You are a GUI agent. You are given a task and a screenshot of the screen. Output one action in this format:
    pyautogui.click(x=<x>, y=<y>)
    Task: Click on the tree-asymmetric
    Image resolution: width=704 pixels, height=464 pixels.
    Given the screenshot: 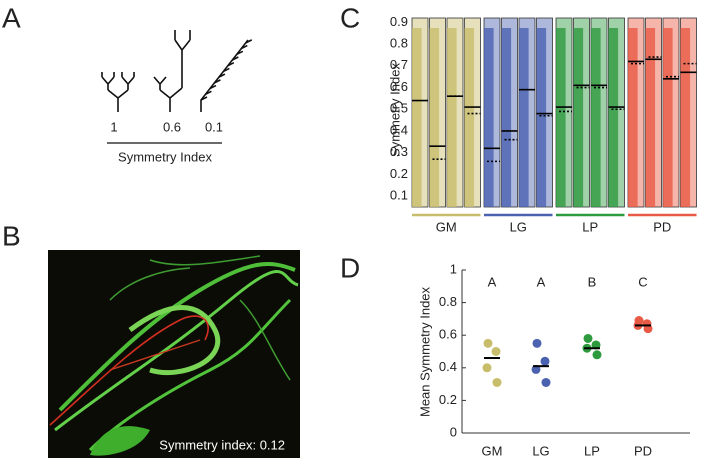 What is the action you would take?
    pyautogui.click(x=226, y=75)
    